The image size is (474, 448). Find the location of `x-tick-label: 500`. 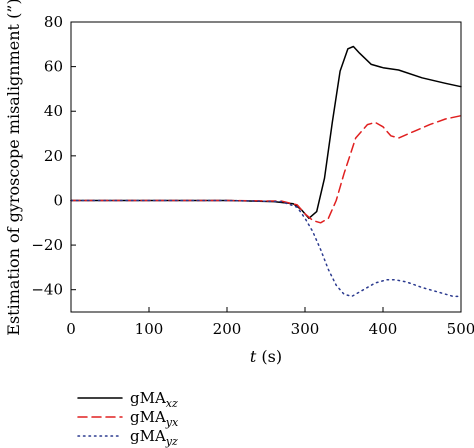

x-tick-label: 500 is located at coordinates (460, 329).